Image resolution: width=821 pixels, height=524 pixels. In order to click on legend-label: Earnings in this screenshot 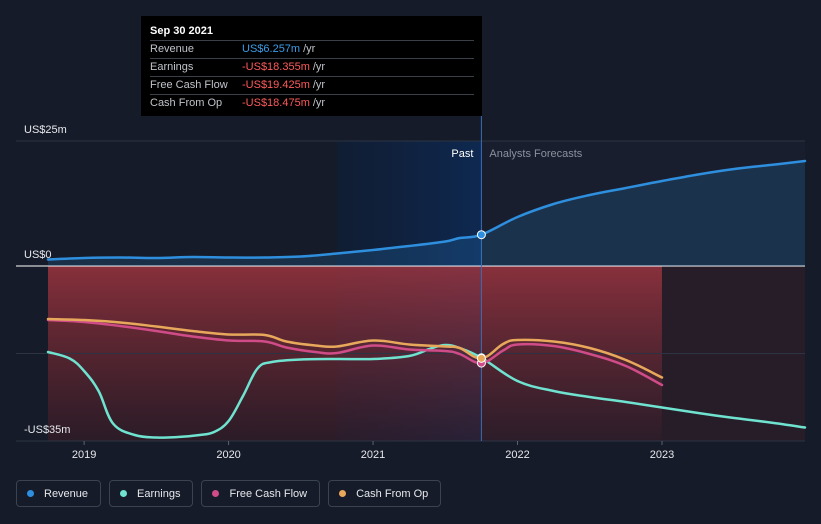, I will do `click(159, 493)`.